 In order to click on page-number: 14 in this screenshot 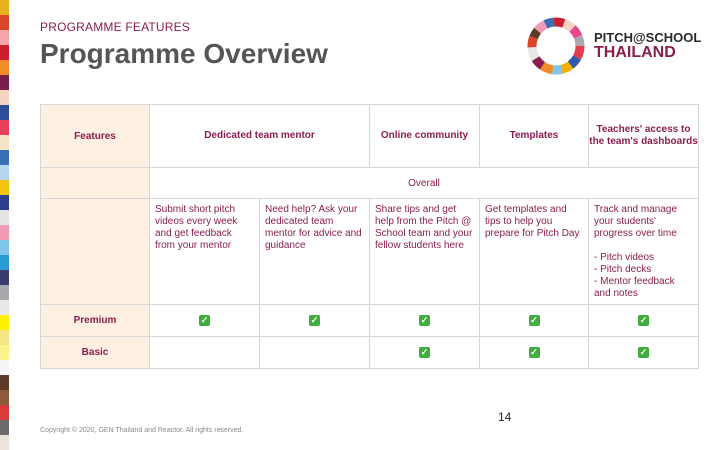, I will do `click(505, 417)`.